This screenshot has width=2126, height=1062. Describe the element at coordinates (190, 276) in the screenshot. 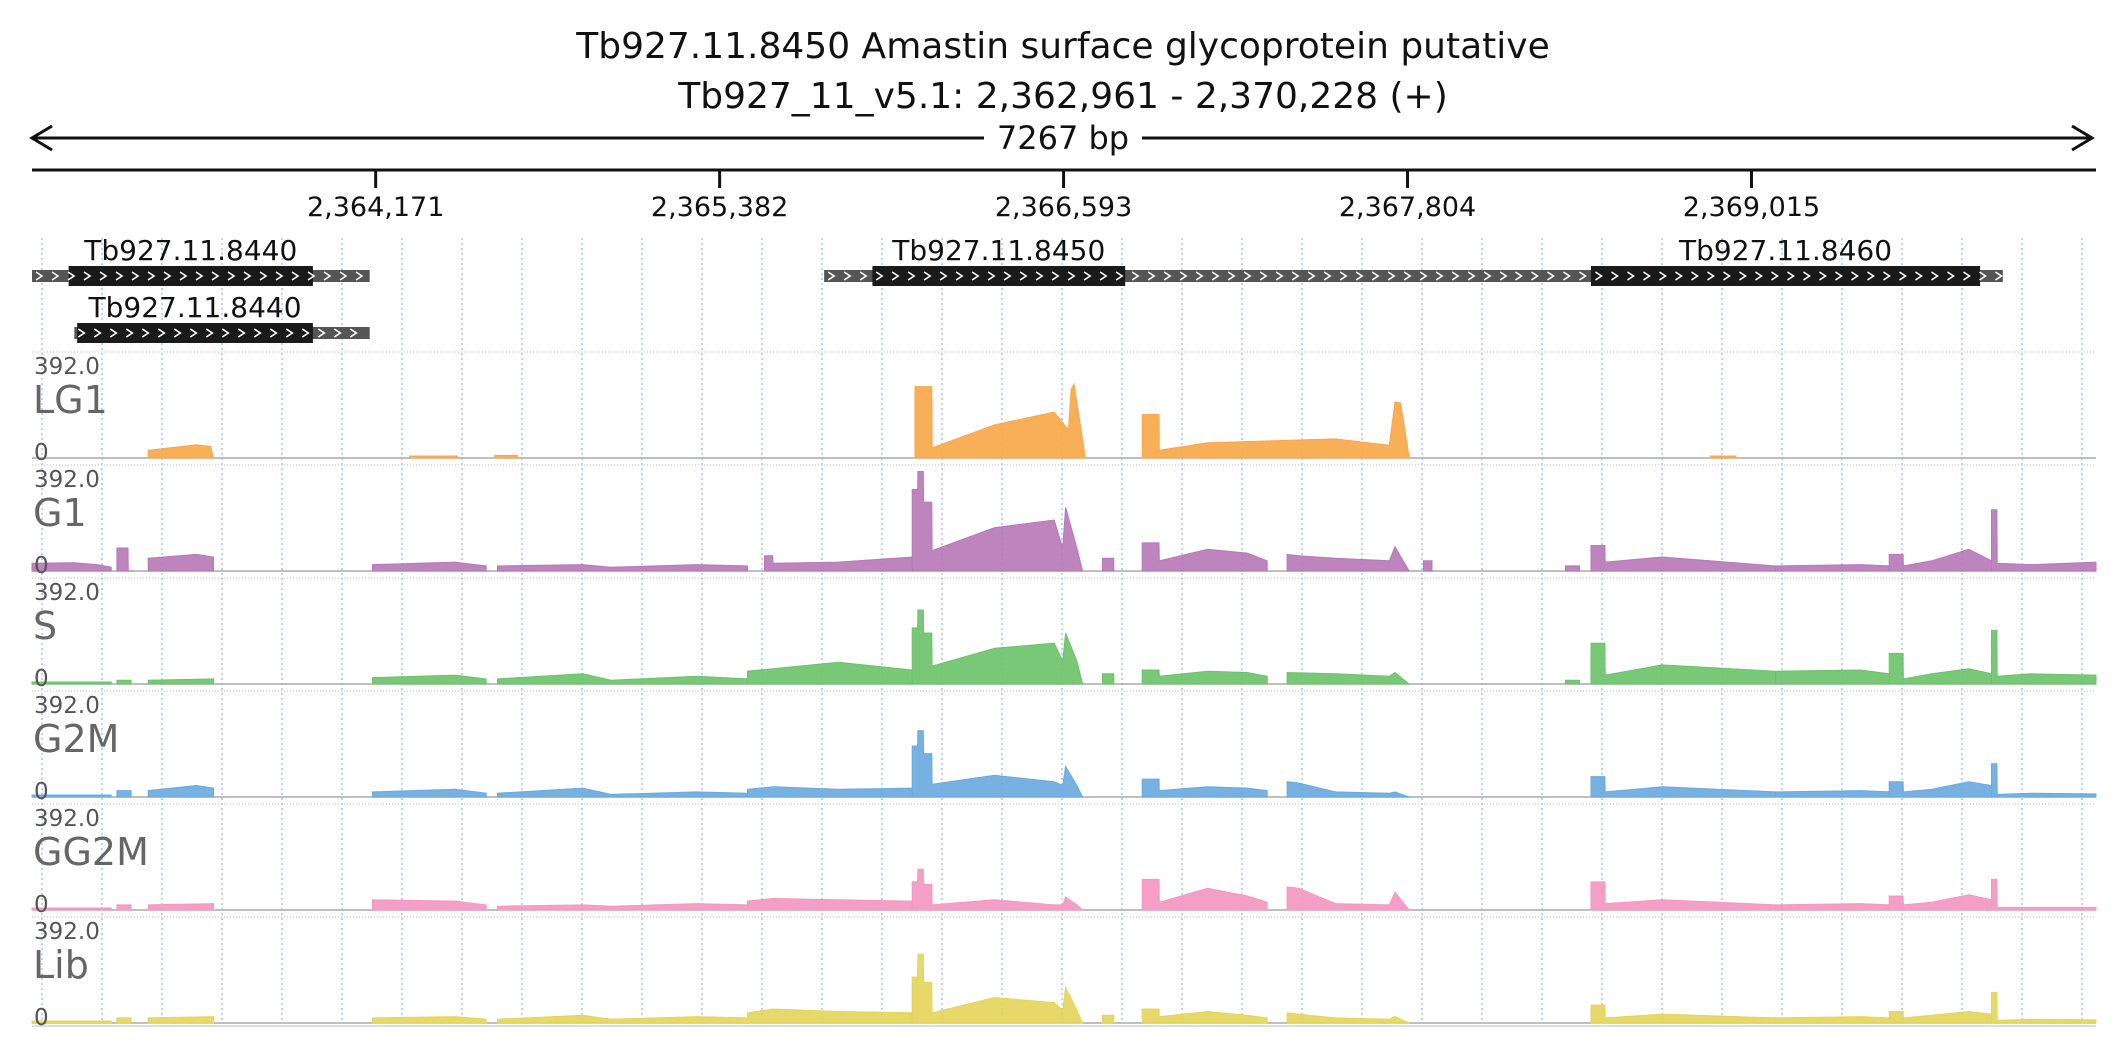

I see `gene-cds` at that location.